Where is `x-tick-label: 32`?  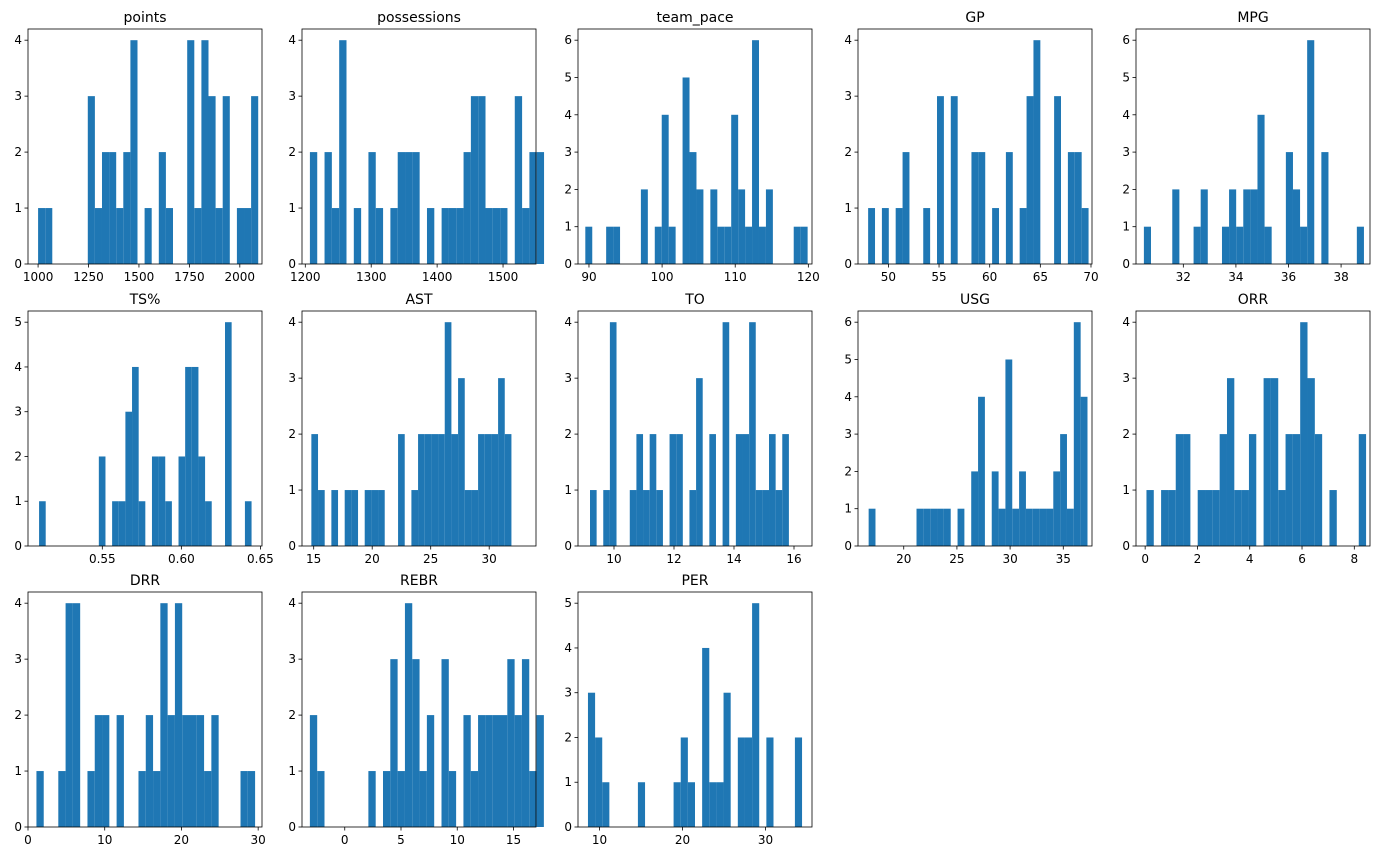 x-tick-label: 32 is located at coordinates (1183, 277).